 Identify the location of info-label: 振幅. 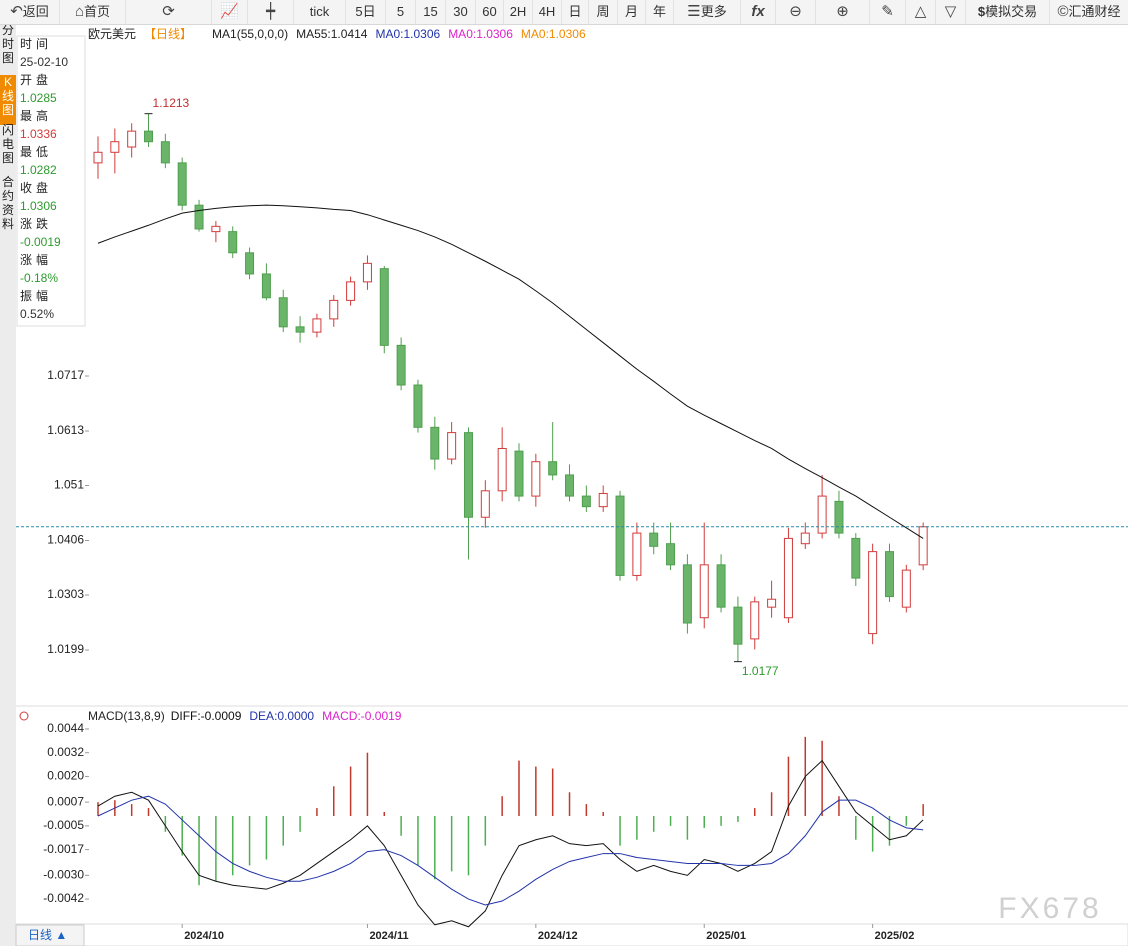
(36, 295).